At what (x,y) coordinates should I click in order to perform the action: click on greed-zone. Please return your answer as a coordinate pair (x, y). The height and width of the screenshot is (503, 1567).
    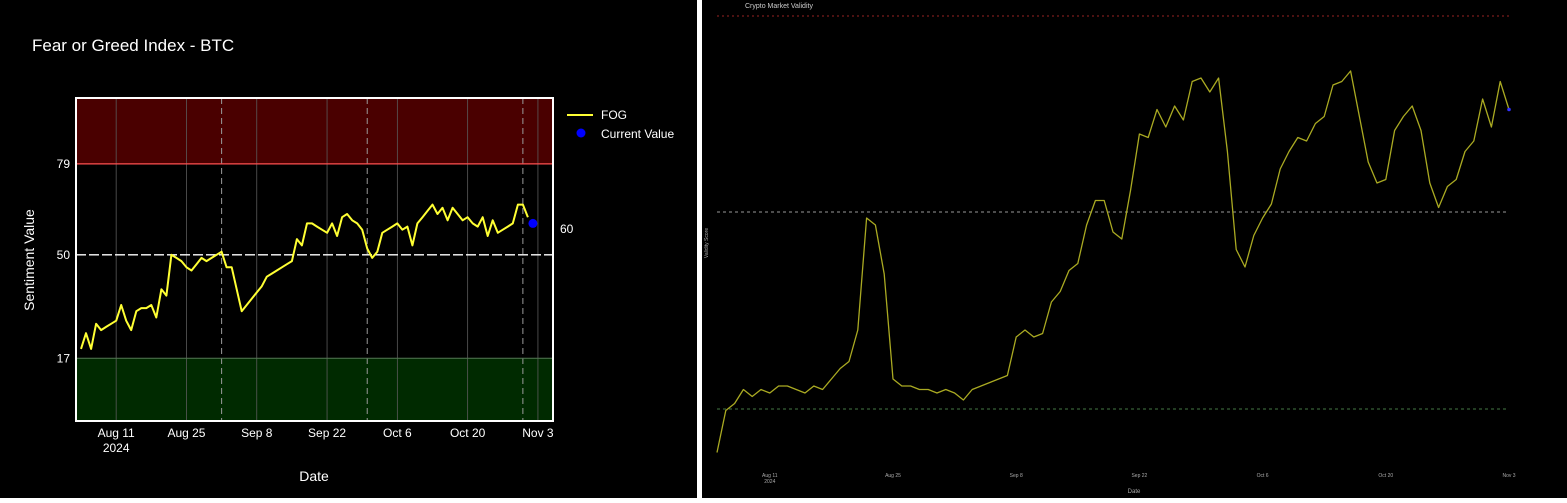
    Looking at the image, I should click on (314, 131).